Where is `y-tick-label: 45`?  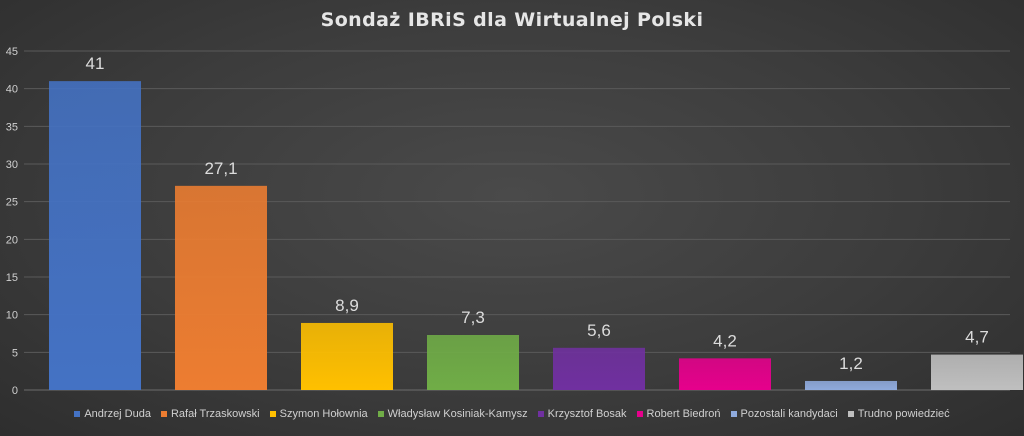 y-tick-label: 45 is located at coordinates (12, 52).